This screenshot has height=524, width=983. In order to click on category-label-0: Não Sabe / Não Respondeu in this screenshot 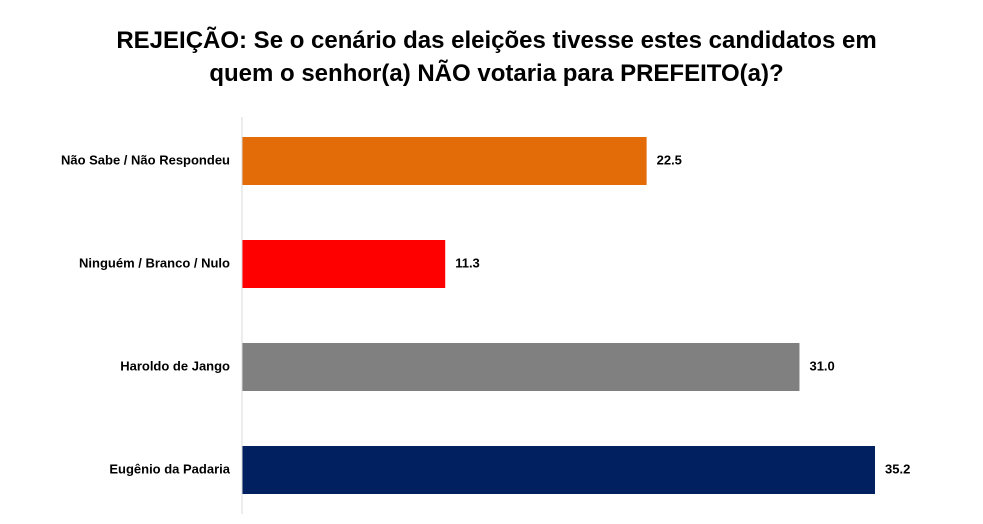, I will do `click(145, 159)`.